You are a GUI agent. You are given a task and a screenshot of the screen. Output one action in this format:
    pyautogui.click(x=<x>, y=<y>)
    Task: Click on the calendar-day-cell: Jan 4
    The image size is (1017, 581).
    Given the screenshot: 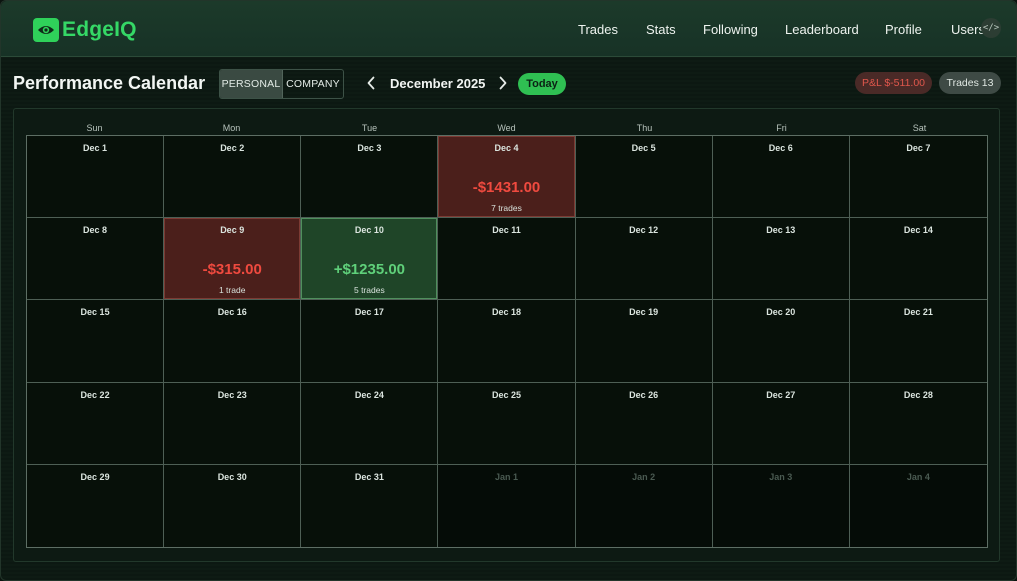 What is the action you would take?
    pyautogui.click(x=918, y=505)
    